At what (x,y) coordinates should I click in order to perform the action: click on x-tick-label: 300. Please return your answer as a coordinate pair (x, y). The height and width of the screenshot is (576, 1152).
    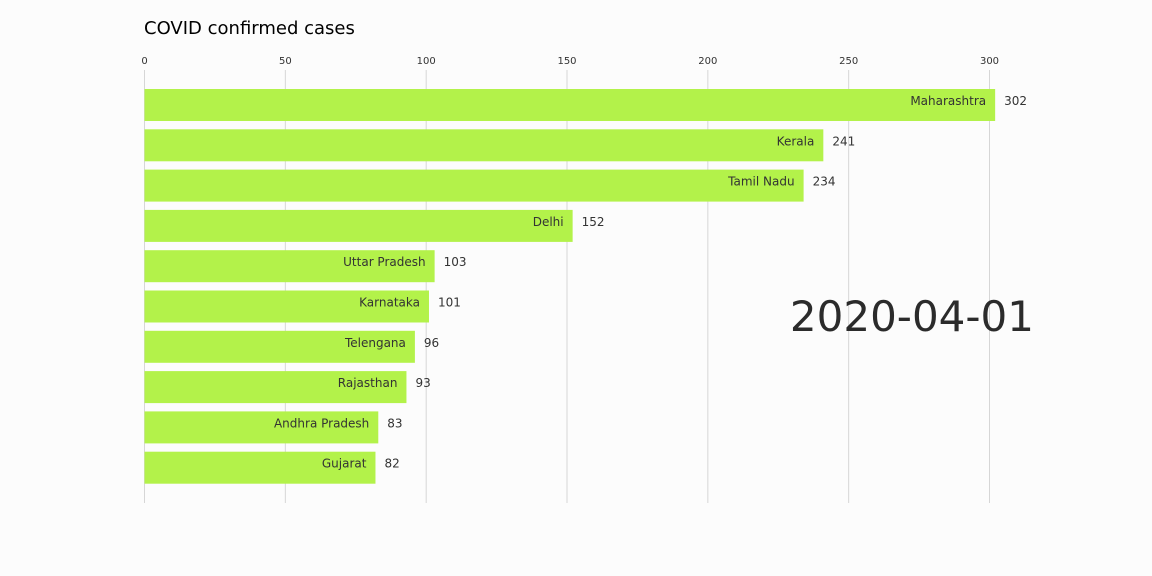
    Looking at the image, I should click on (989, 61).